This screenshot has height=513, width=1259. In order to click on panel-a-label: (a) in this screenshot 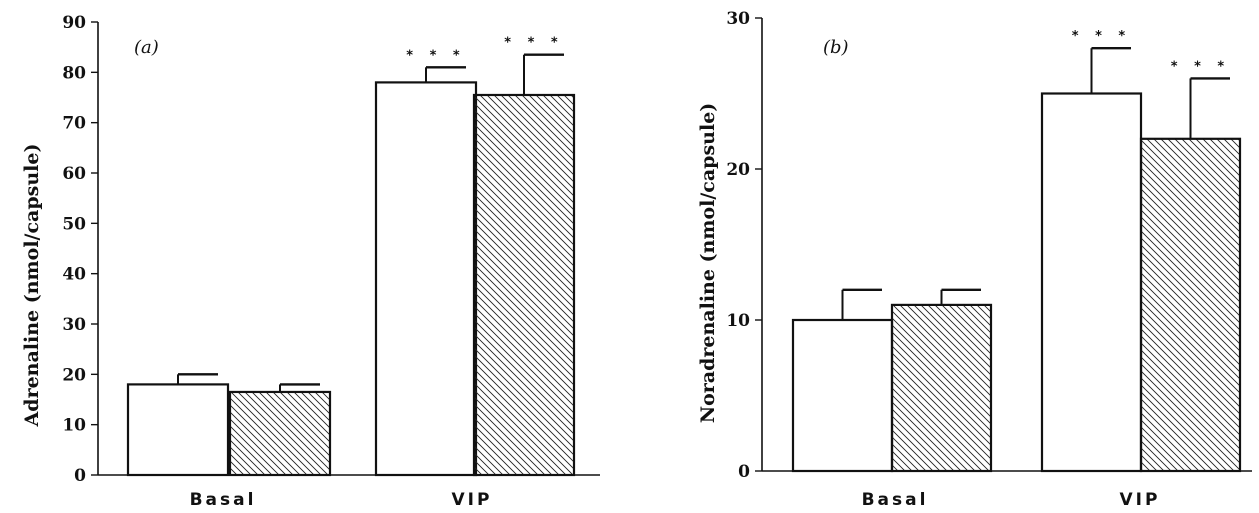, I will do `click(146, 47)`.